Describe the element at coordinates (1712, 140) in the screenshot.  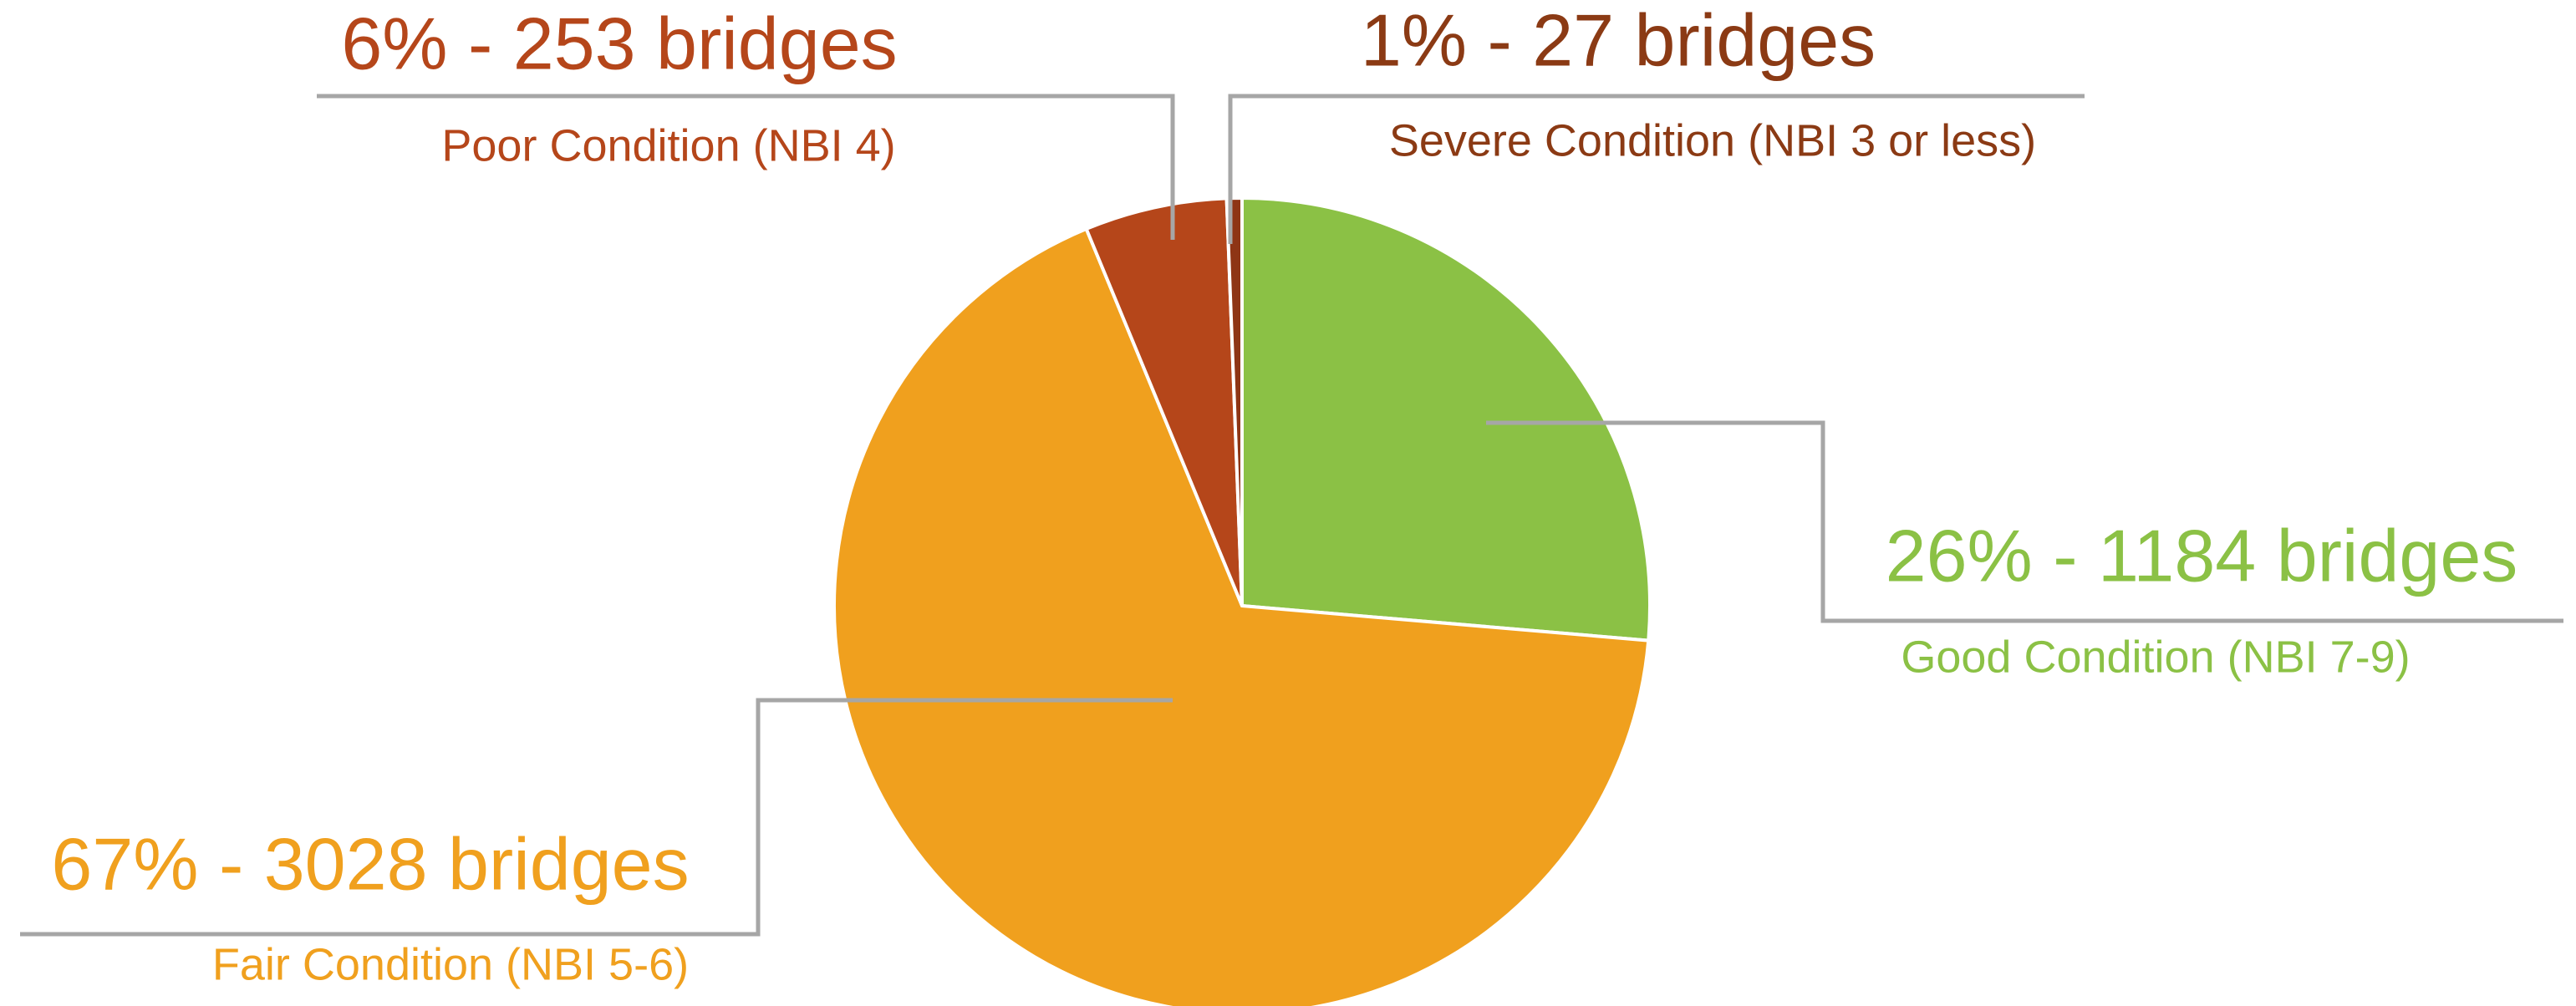
I see `category-label: Severe Condition (NBI 3 or less)` at that location.